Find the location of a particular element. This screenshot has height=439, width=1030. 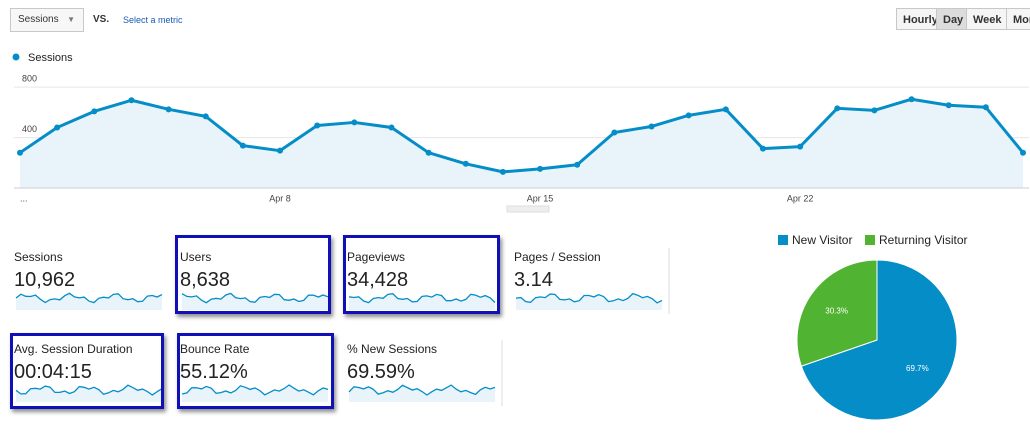

pie-label: 69.7% is located at coordinates (917, 368).